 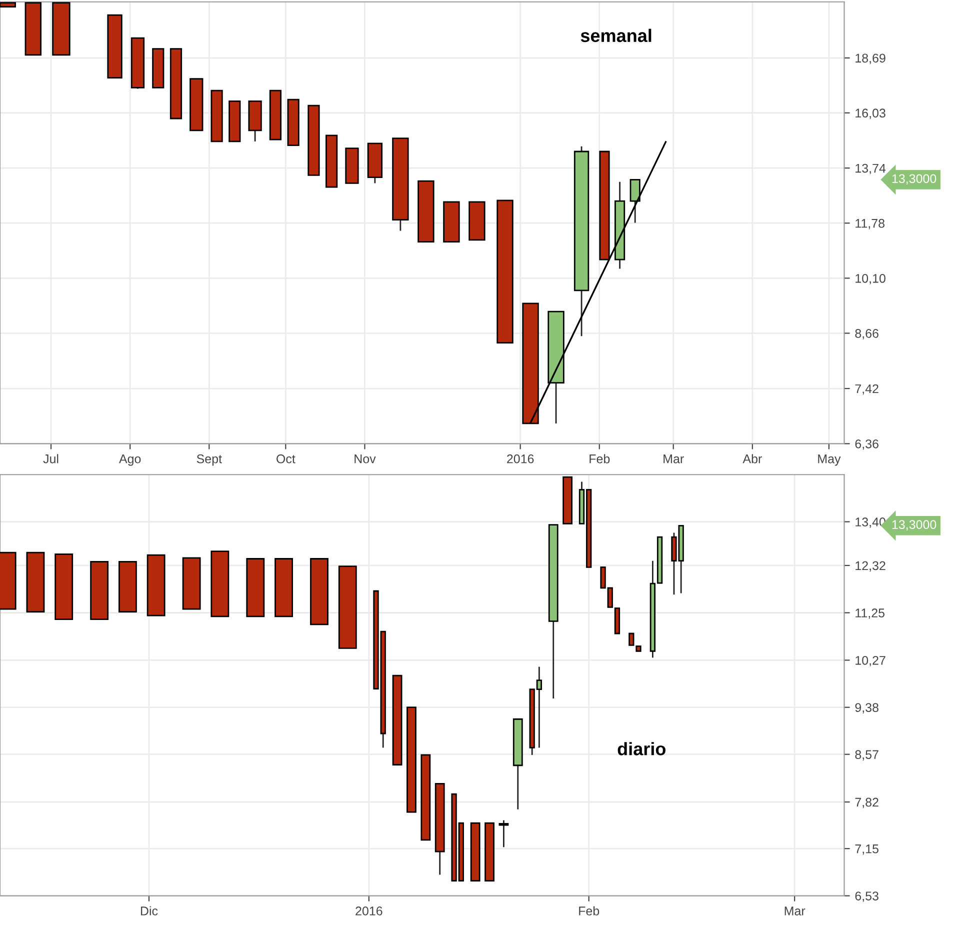 I want to click on y-tick-label: 16,03, so click(x=871, y=114).